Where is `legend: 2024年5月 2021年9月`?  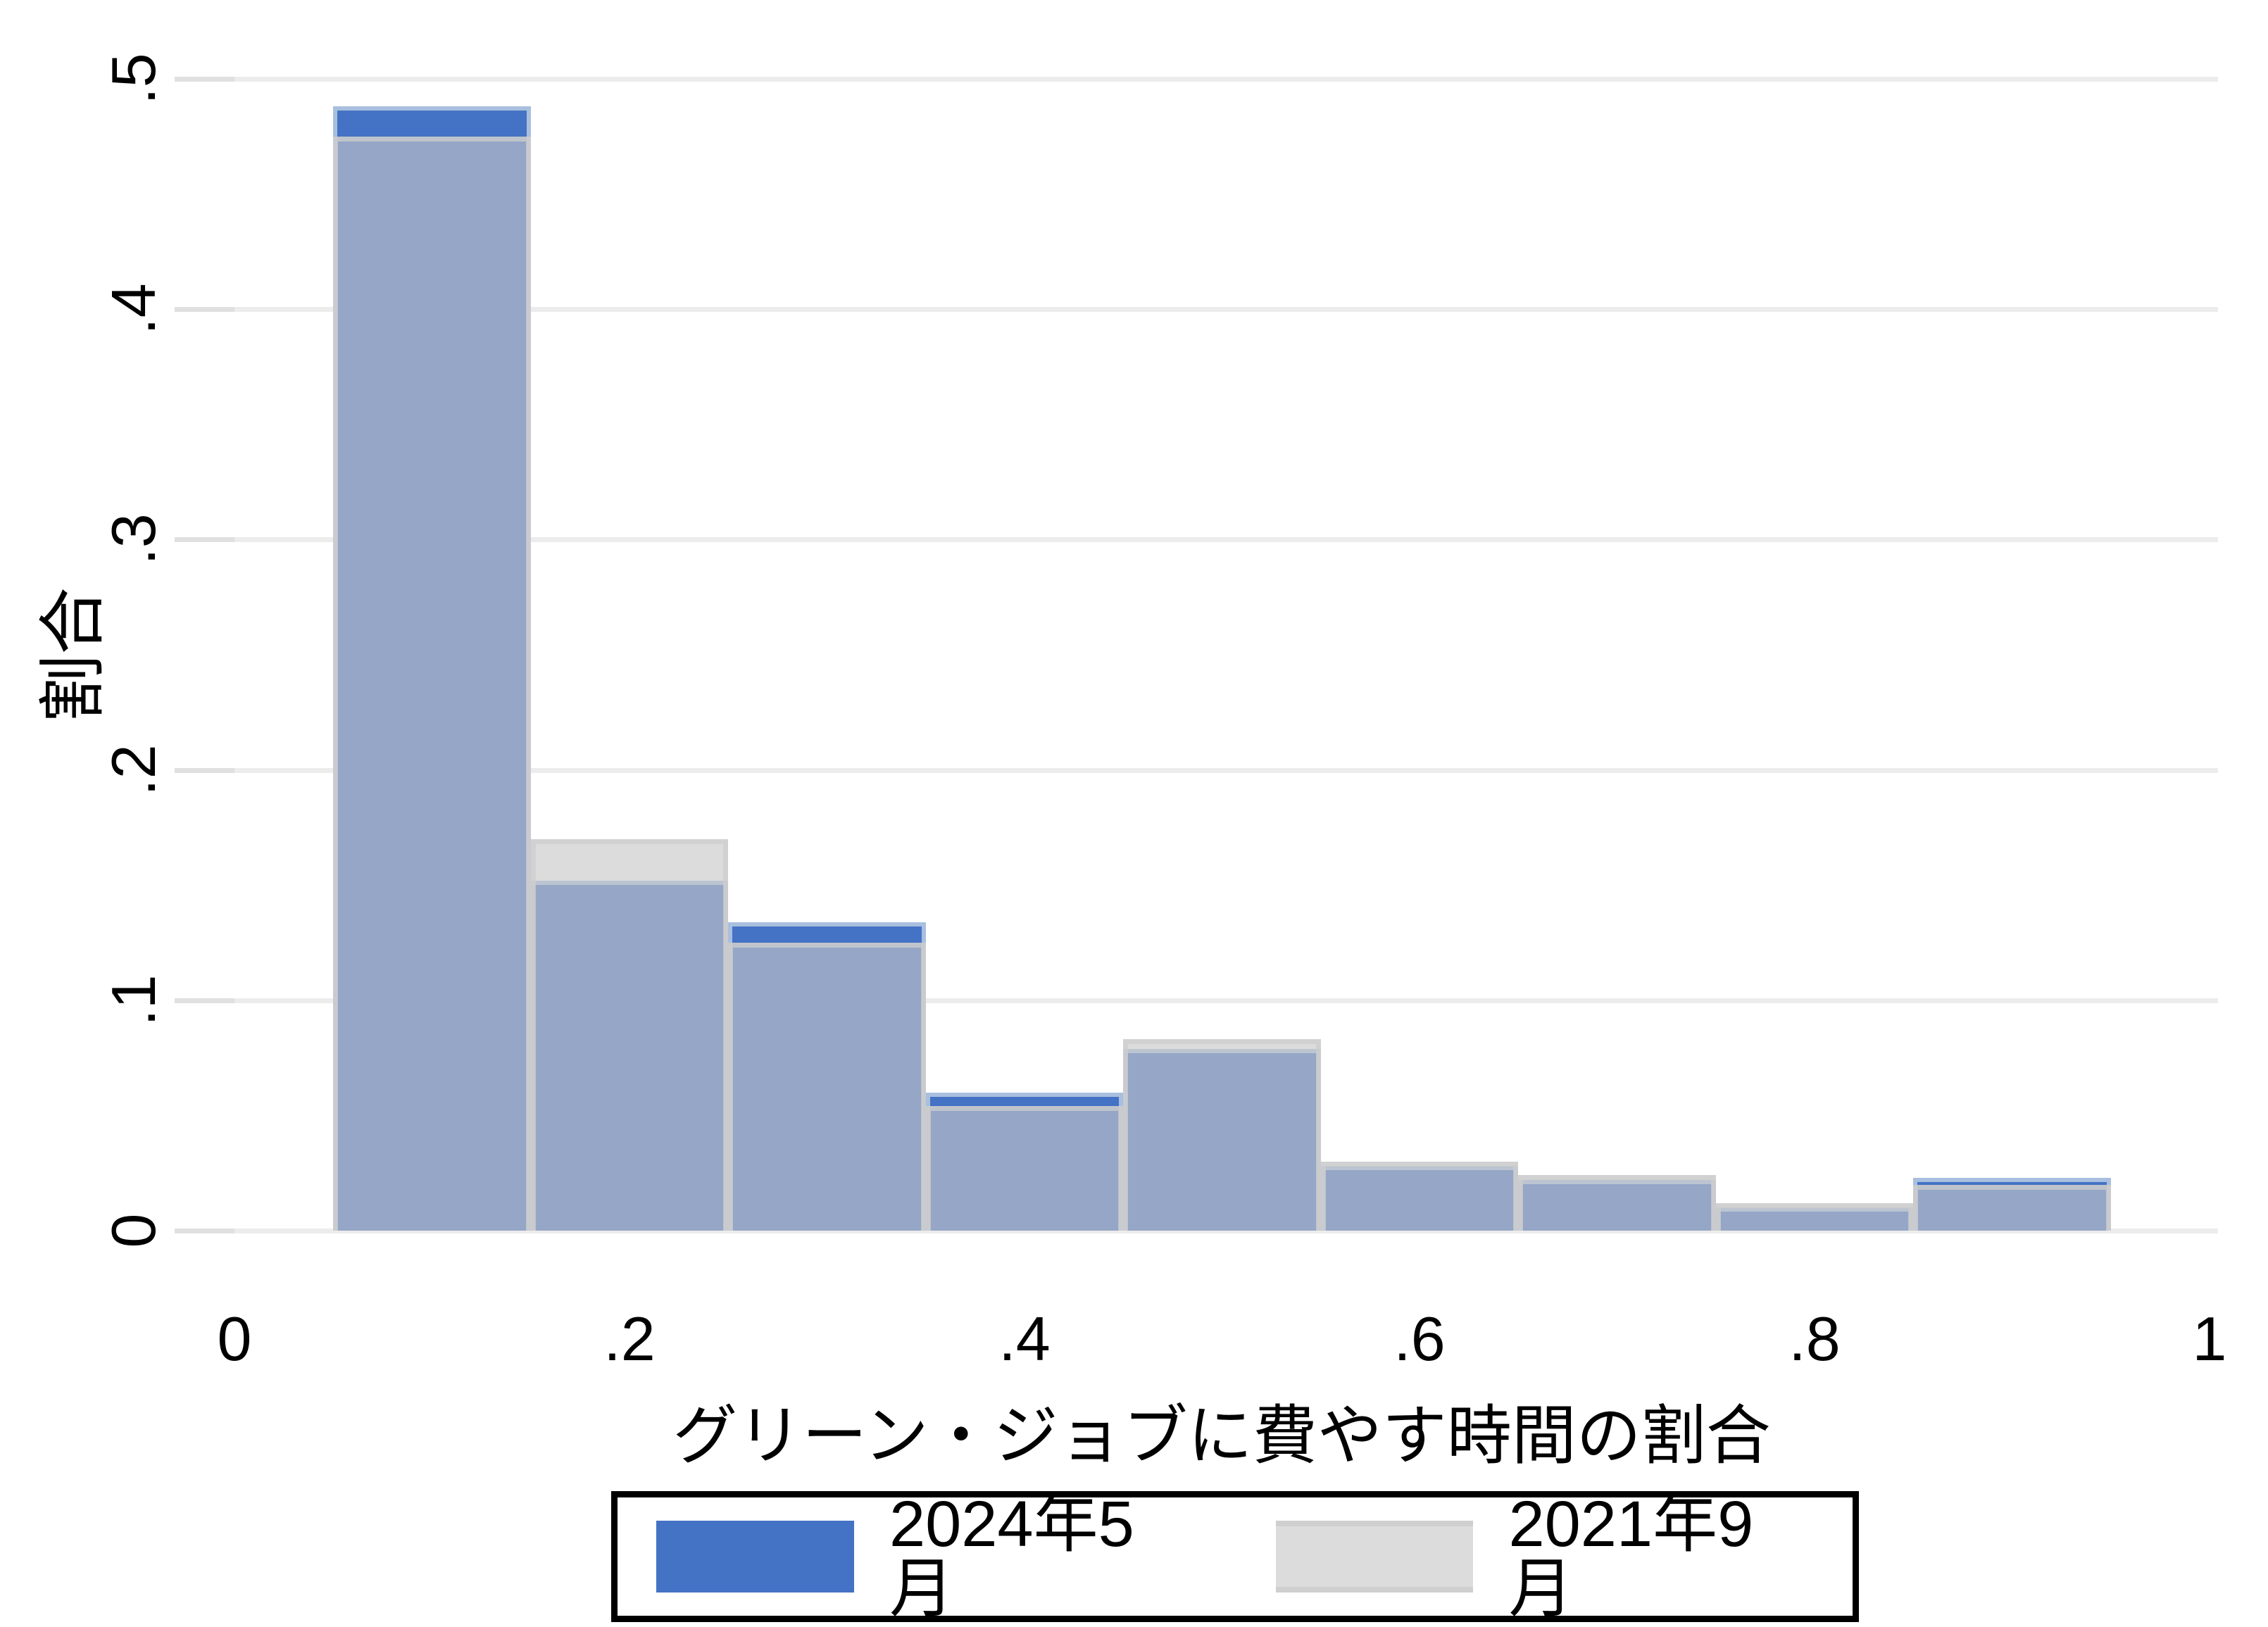 legend: 2024年5月 2021年9月 is located at coordinates (1235, 1556).